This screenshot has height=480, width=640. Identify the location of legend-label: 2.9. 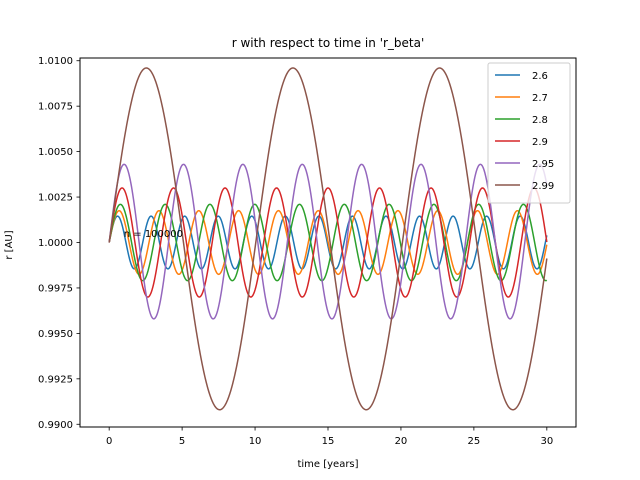
(540, 142).